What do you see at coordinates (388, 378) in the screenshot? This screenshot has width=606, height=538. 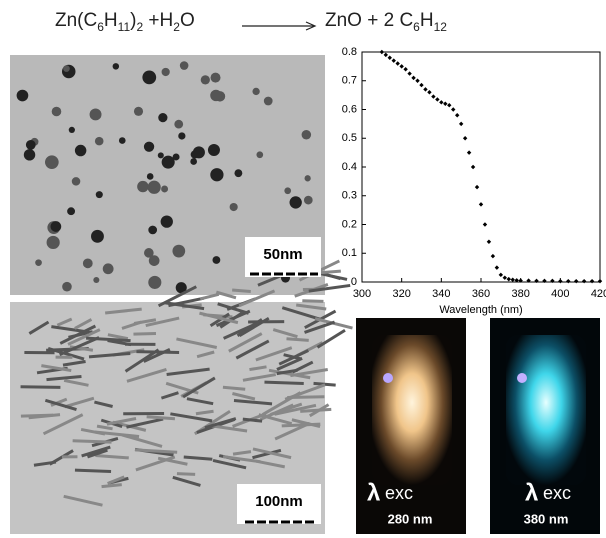 I see `vial-spot` at bounding box center [388, 378].